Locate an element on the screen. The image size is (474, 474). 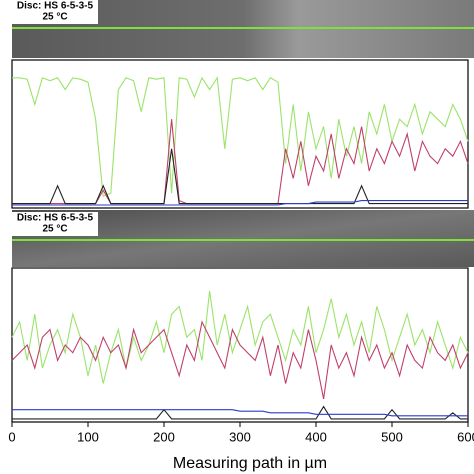
x-tick-label: 400 is located at coordinates (316, 436).